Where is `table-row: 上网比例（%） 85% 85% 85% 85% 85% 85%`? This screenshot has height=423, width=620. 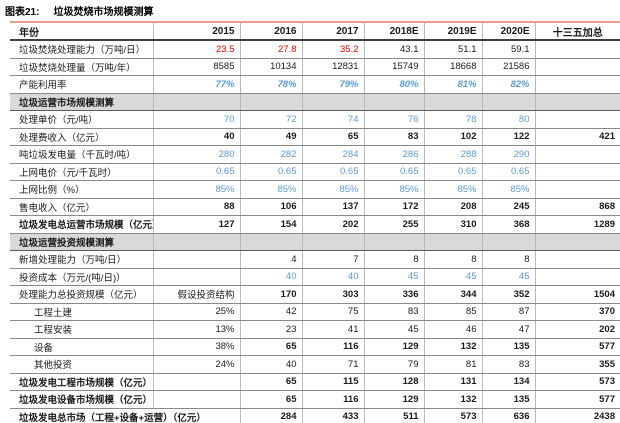
table-row: 上网比例（%） 85% 85% 85% 85% 85% 85% is located at coordinates (315, 189).